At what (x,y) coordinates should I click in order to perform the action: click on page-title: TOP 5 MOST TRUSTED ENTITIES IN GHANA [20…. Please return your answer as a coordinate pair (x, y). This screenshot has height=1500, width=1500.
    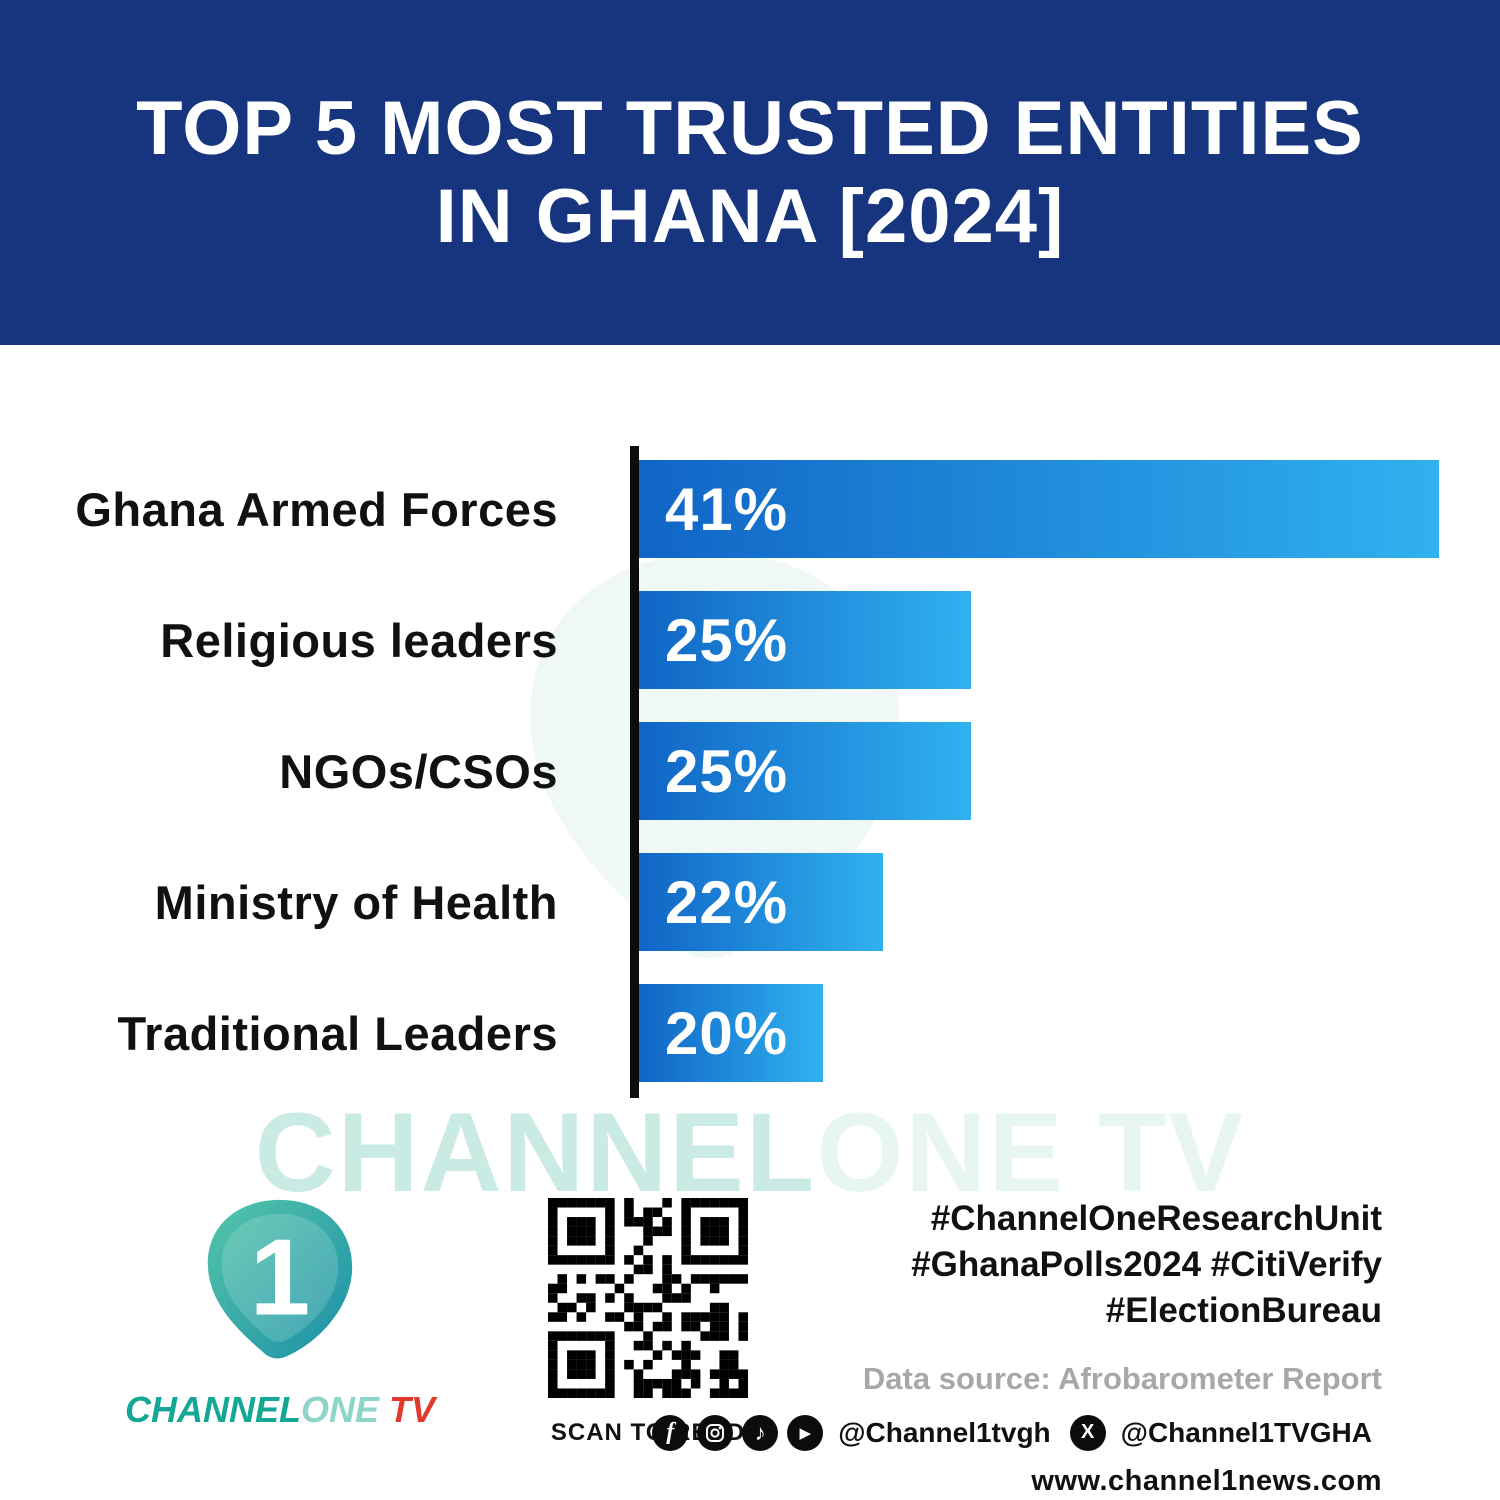
    Looking at the image, I should click on (750, 172).